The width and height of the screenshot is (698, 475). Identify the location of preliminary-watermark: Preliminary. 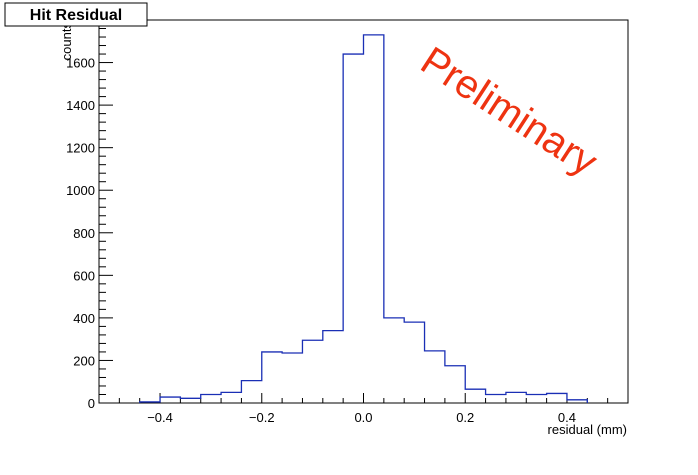
(509, 112).